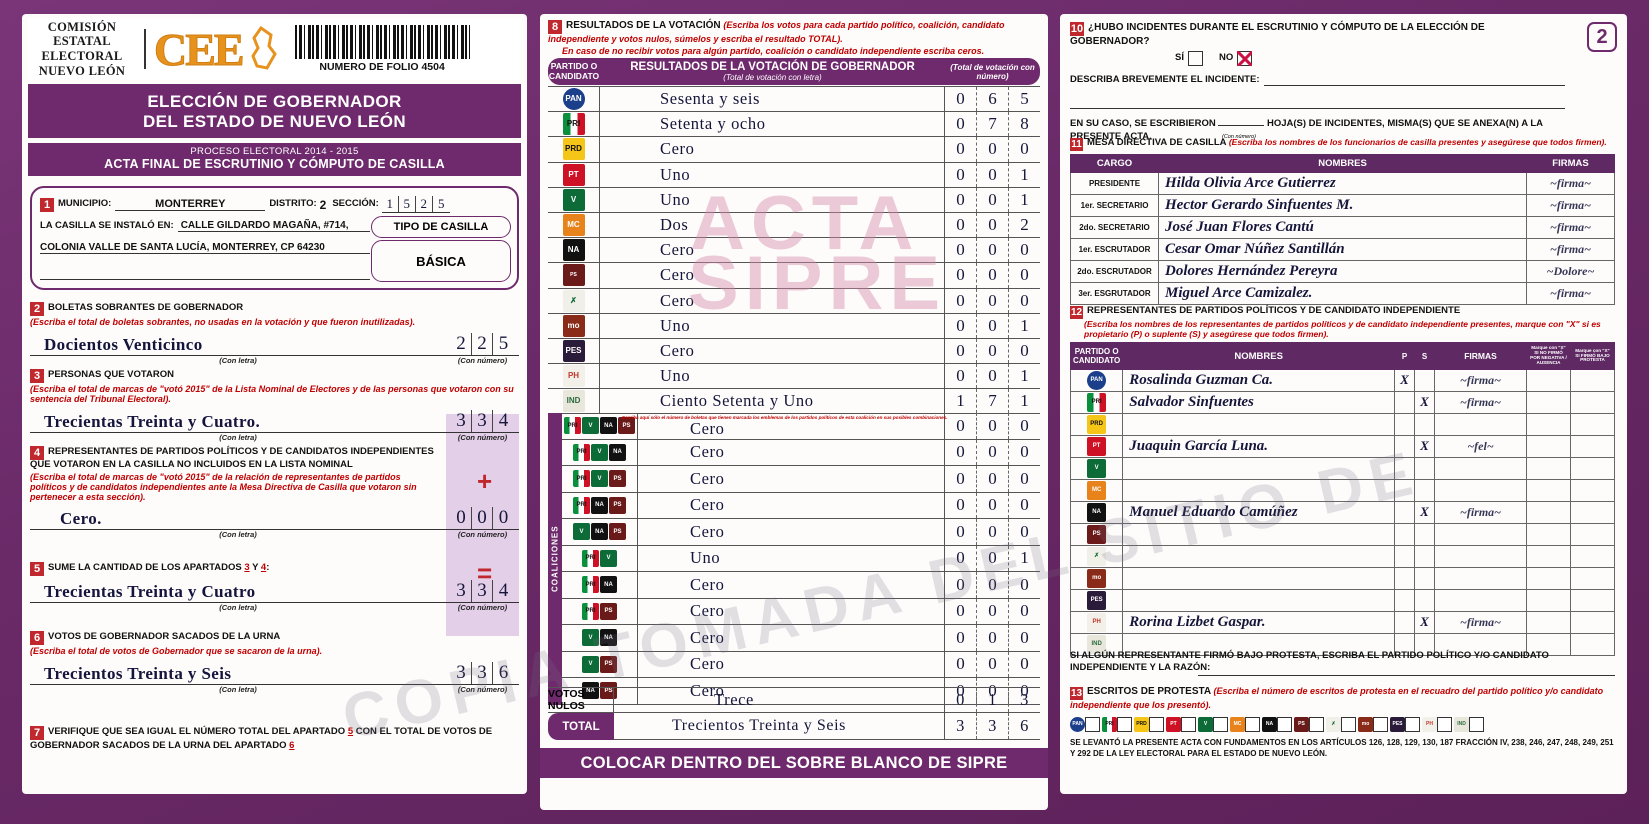 The width and height of the screenshot is (1649, 824). What do you see at coordinates (1213, 725) in the screenshot?
I see `protest-box-verde: V` at bounding box center [1213, 725].